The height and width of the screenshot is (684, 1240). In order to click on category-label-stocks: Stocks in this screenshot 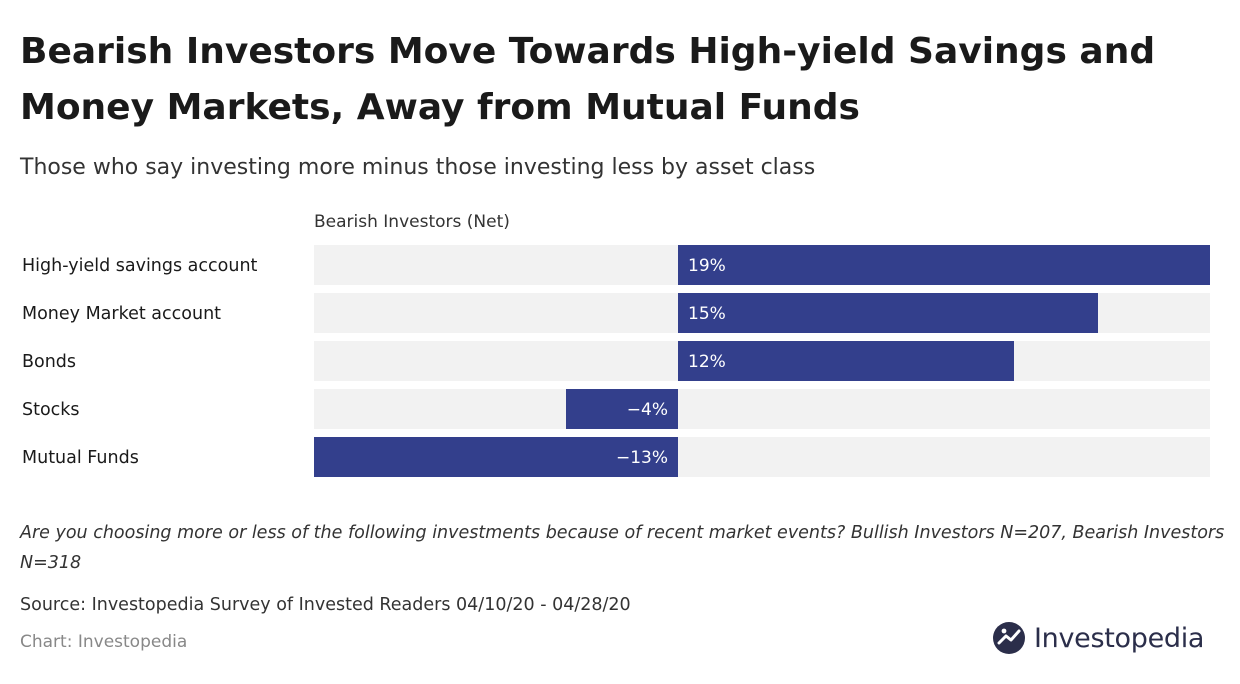, I will do `click(51, 410)`.